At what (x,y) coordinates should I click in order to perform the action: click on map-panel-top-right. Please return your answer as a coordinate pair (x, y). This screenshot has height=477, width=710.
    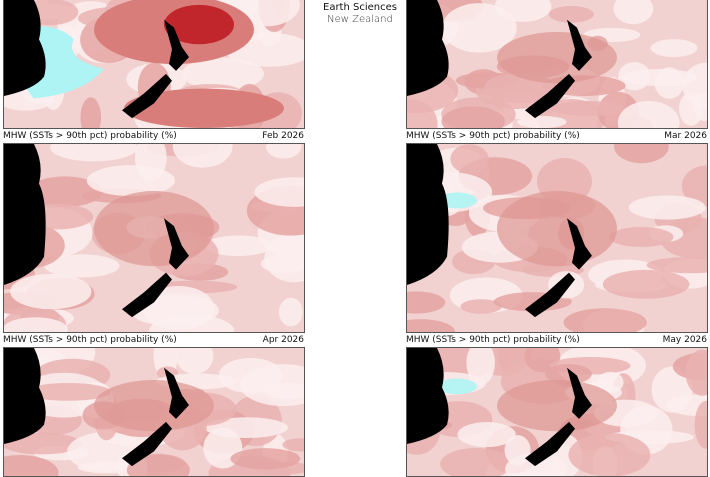
    Looking at the image, I should click on (557, 64).